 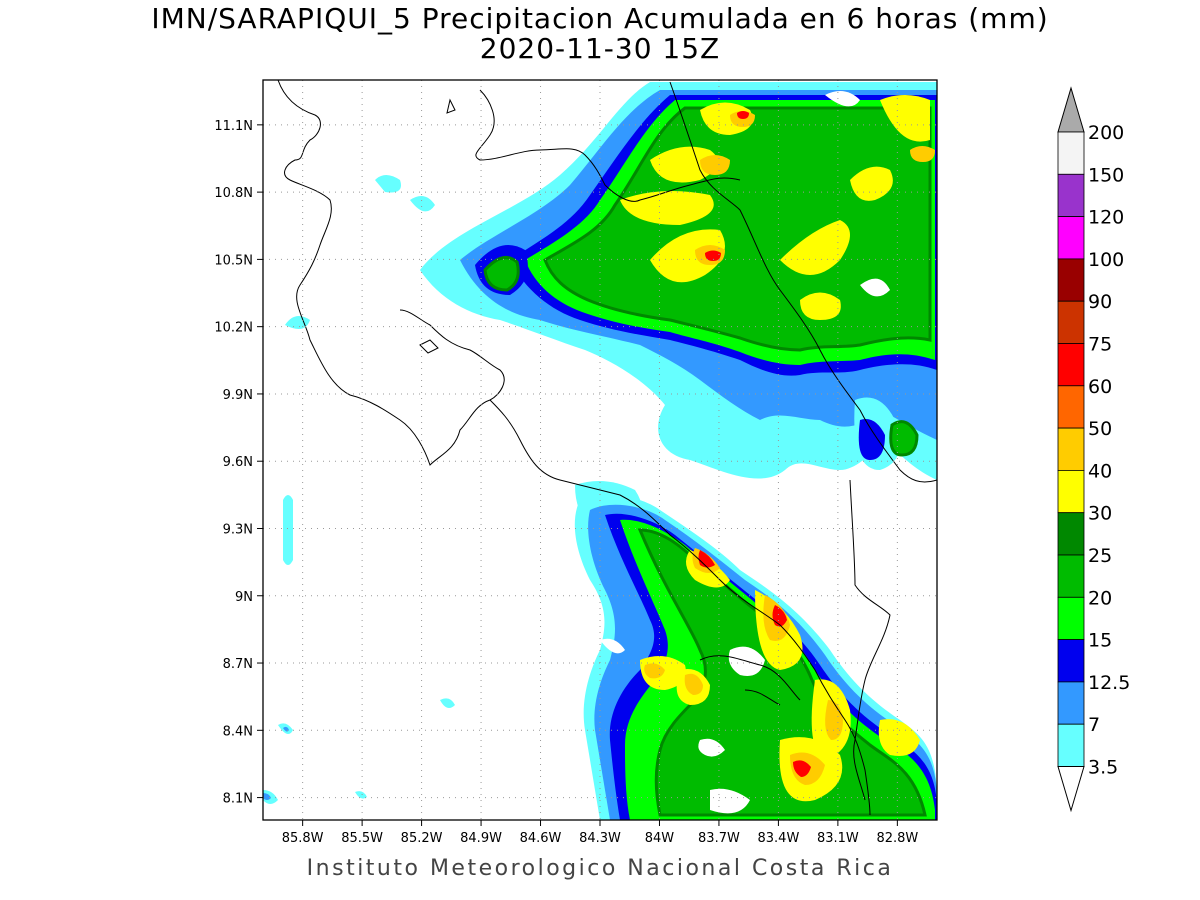 I want to click on lon-tick-label: 84.6W, so click(x=541, y=838).